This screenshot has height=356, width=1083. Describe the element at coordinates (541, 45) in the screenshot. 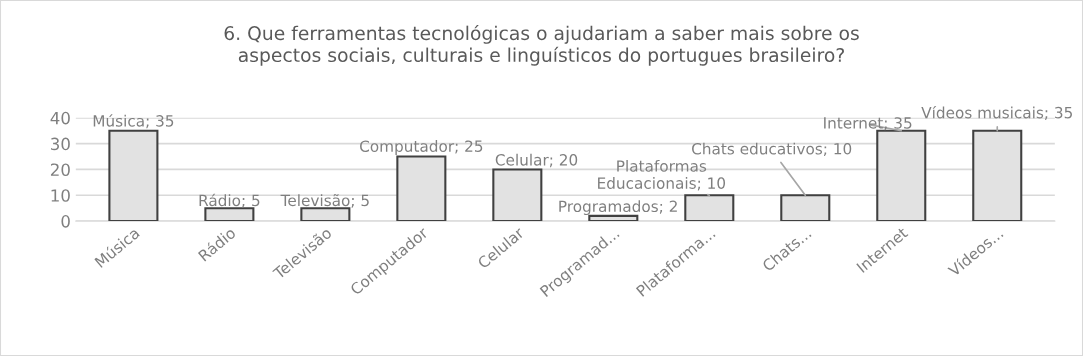

I see `chart-title: 6. Que ferramentas tecnológicas o ajudariam a saber mais sobre os aspectos sociais, culturais e linguísticos do portugues brasileiro?` at that location.